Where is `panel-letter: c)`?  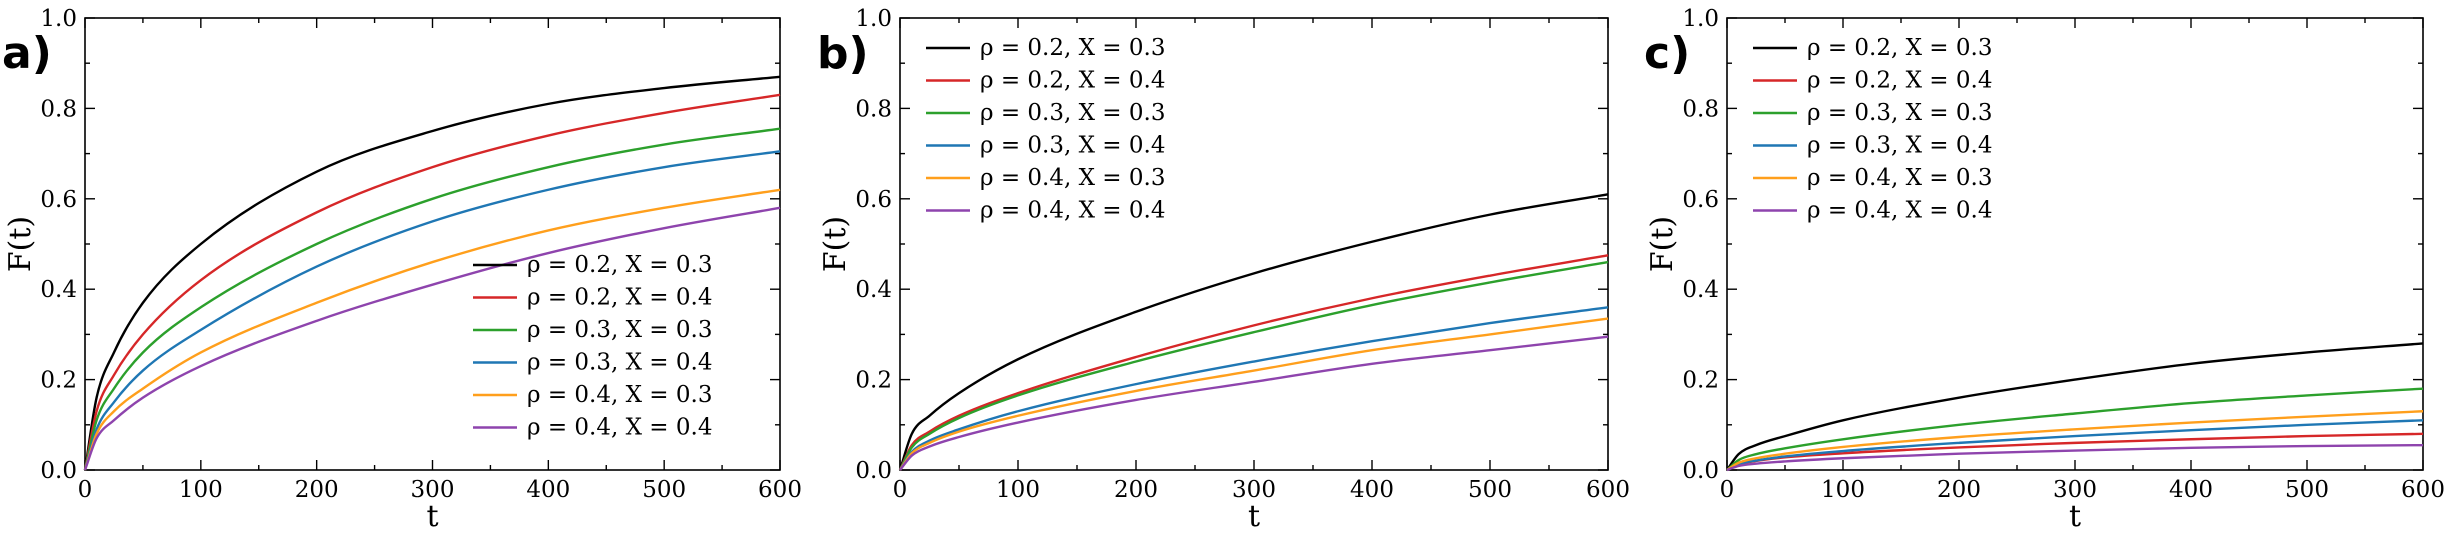
panel-letter: c) is located at coordinates (1667, 53).